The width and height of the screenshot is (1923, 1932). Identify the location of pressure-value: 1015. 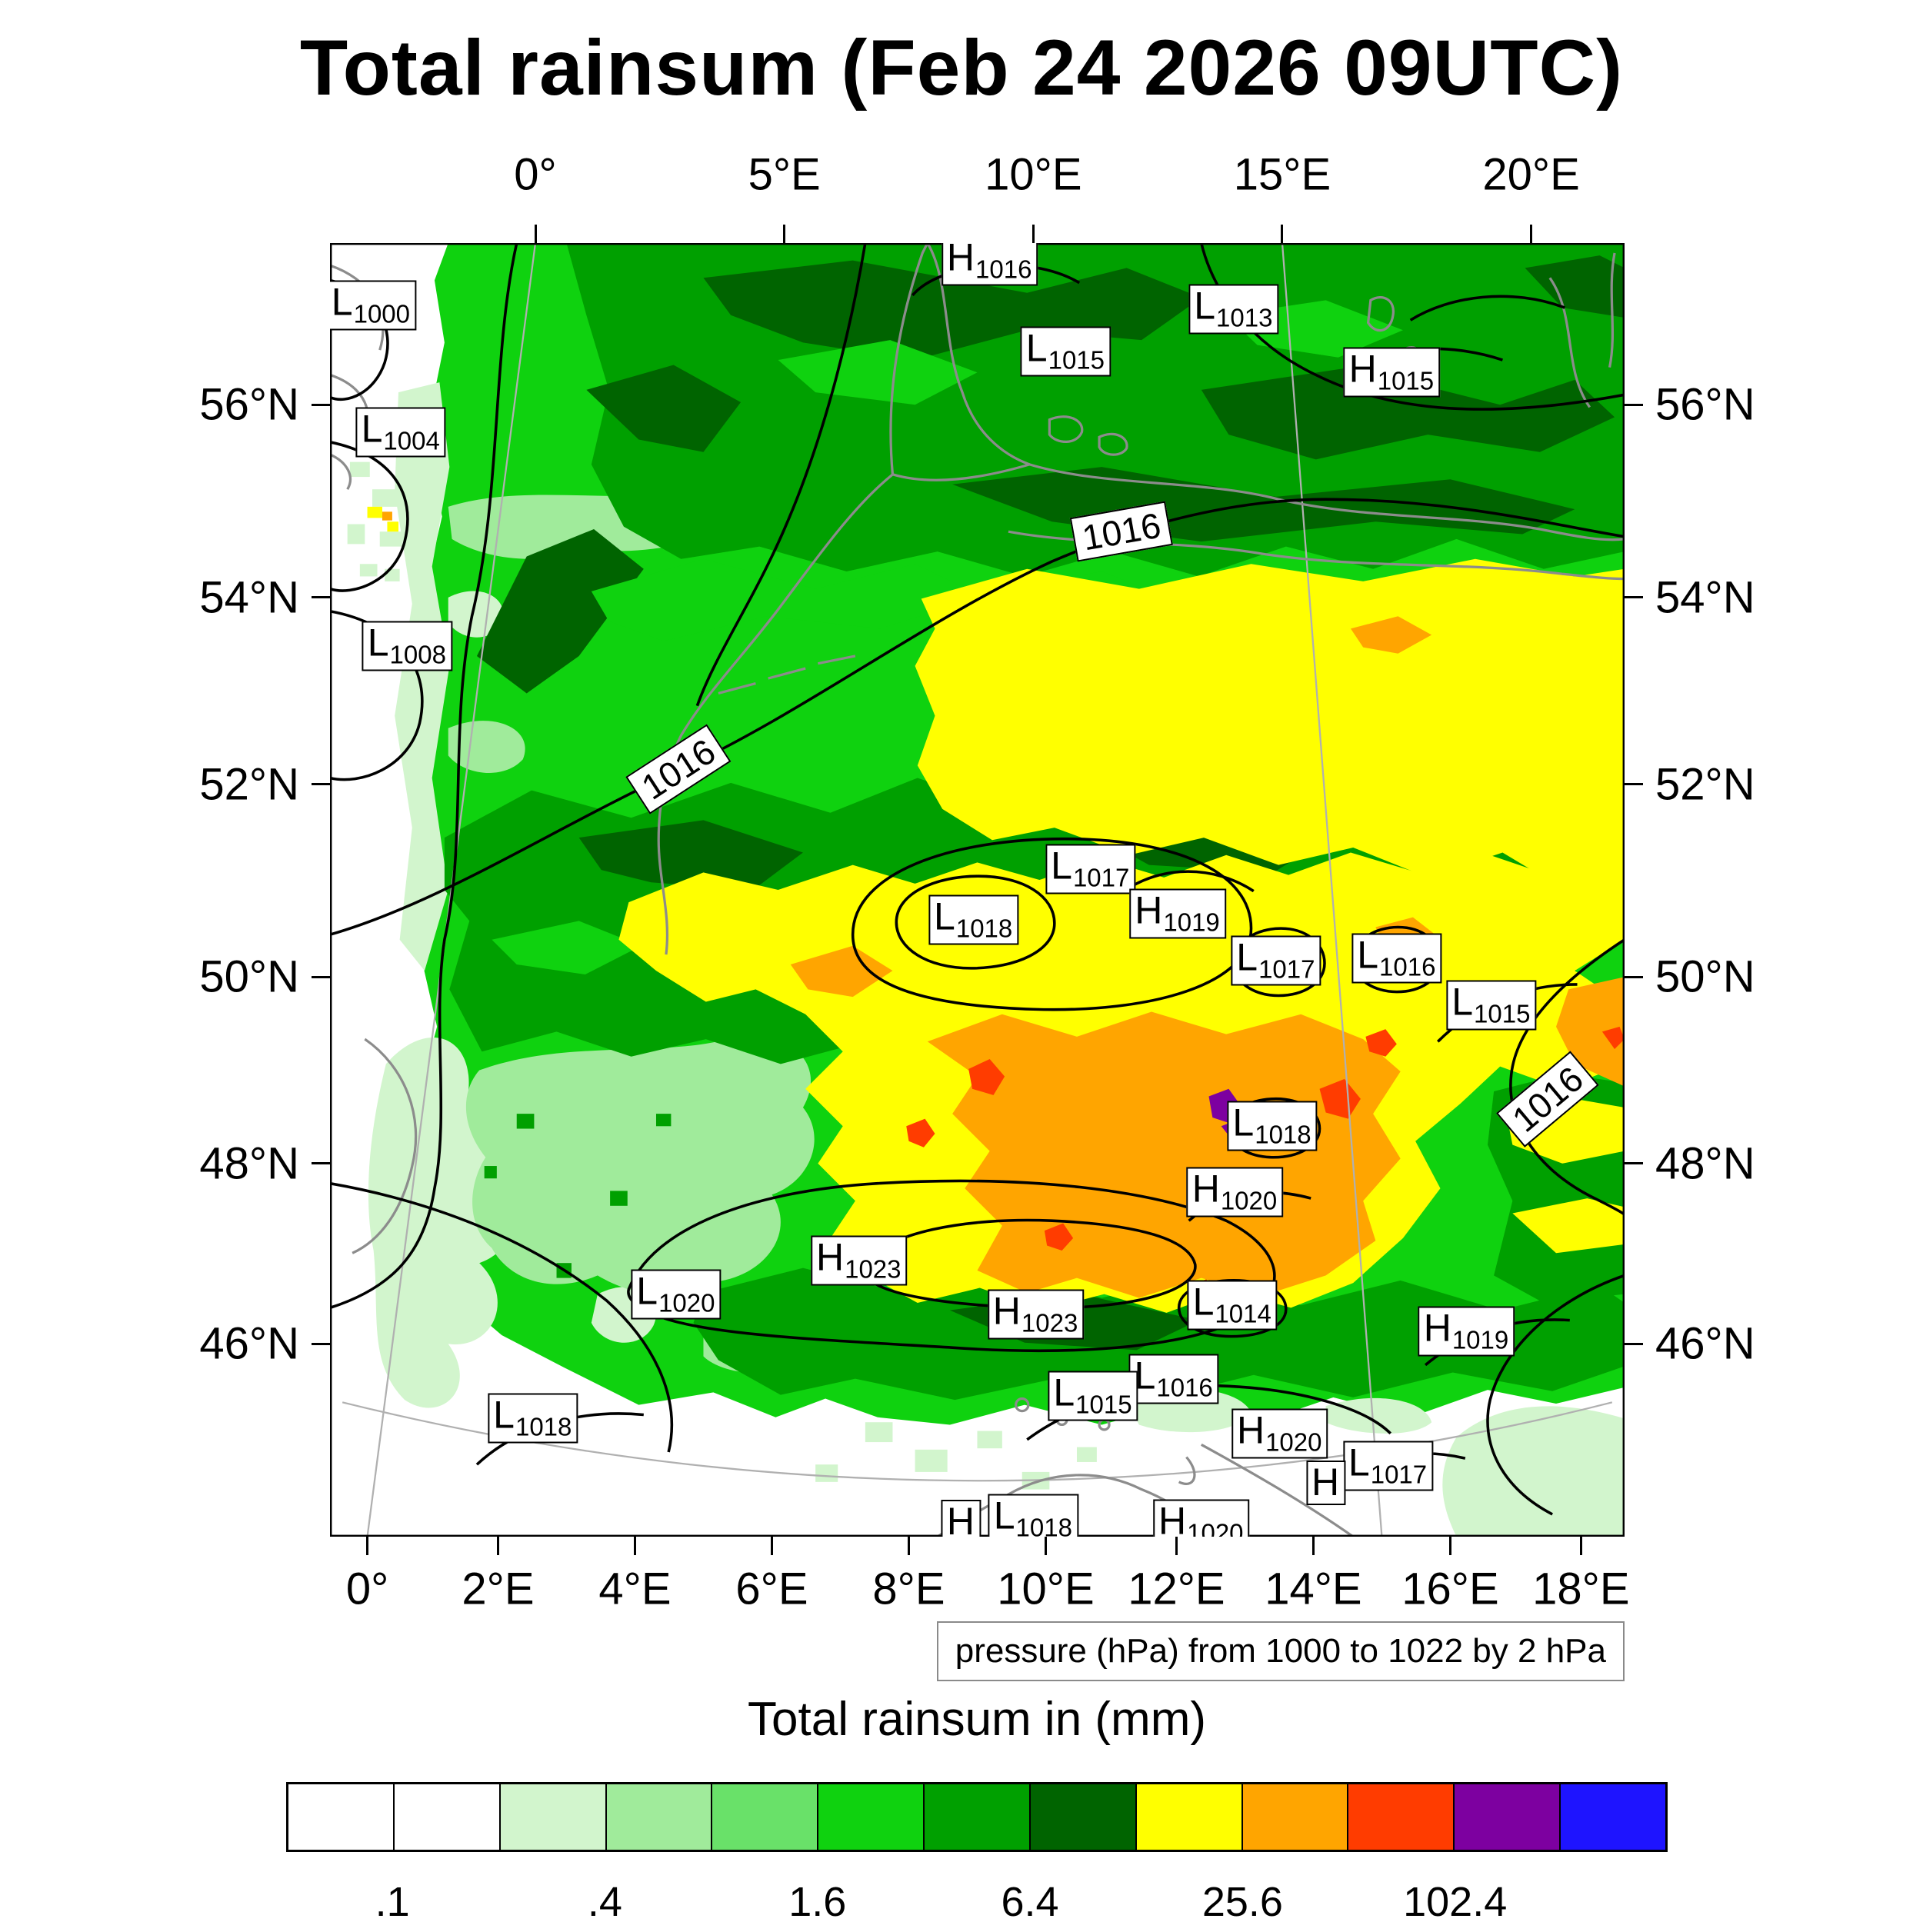
(1103, 1404).